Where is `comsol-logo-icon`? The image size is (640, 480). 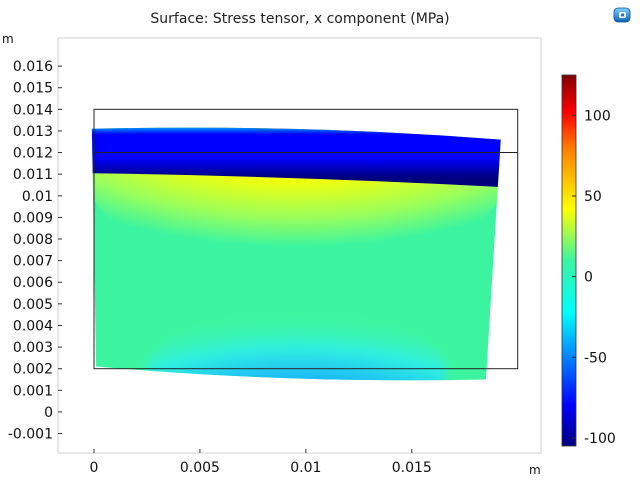 comsol-logo-icon is located at coordinates (622, 15).